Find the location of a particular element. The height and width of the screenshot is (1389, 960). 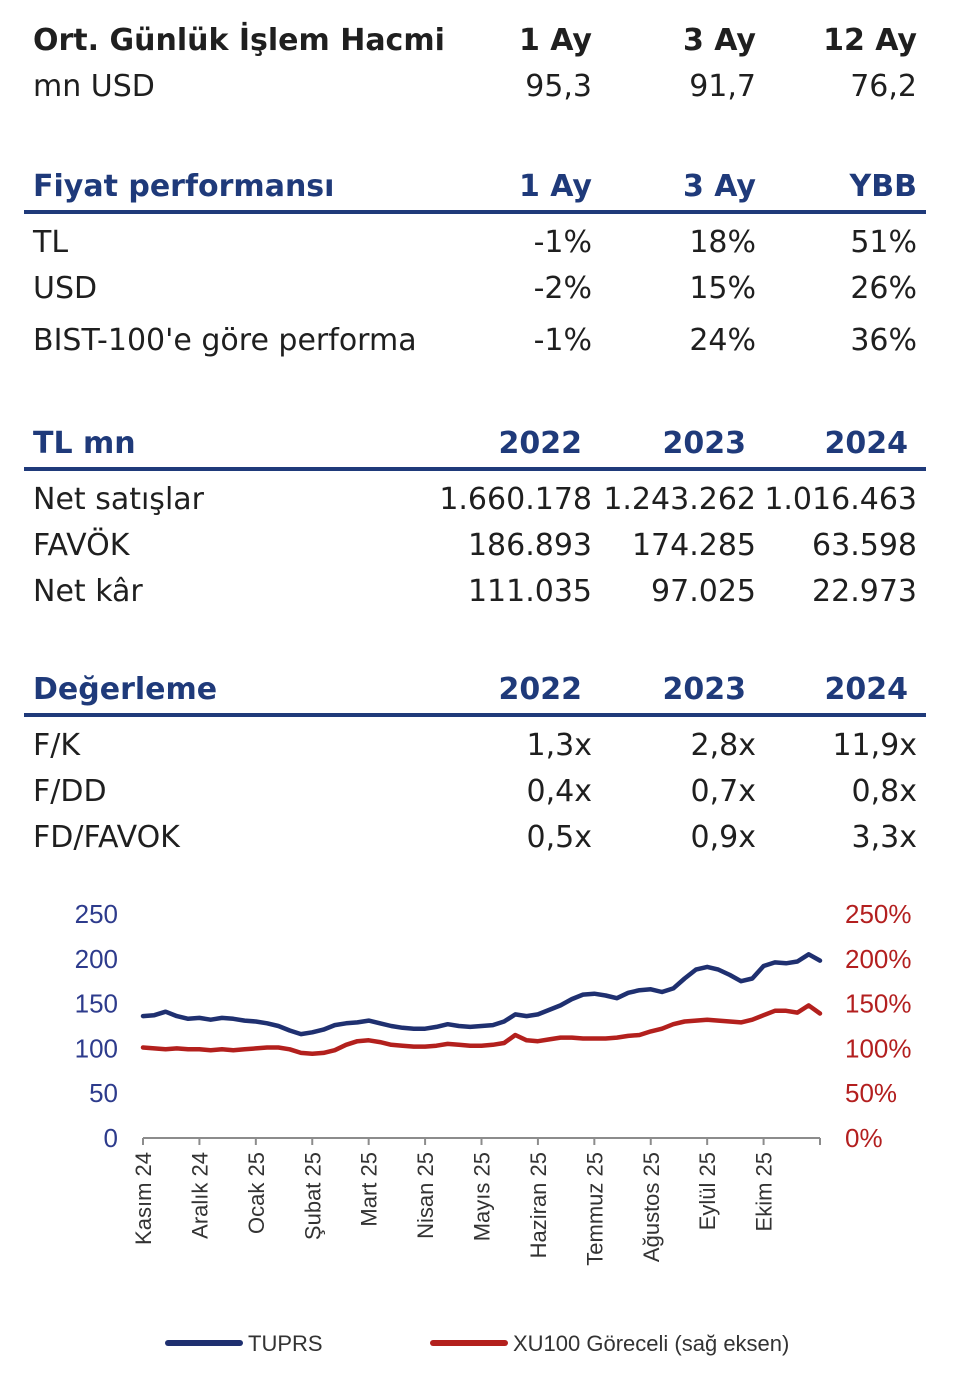

cell: 18% is located at coordinates (722, 242).